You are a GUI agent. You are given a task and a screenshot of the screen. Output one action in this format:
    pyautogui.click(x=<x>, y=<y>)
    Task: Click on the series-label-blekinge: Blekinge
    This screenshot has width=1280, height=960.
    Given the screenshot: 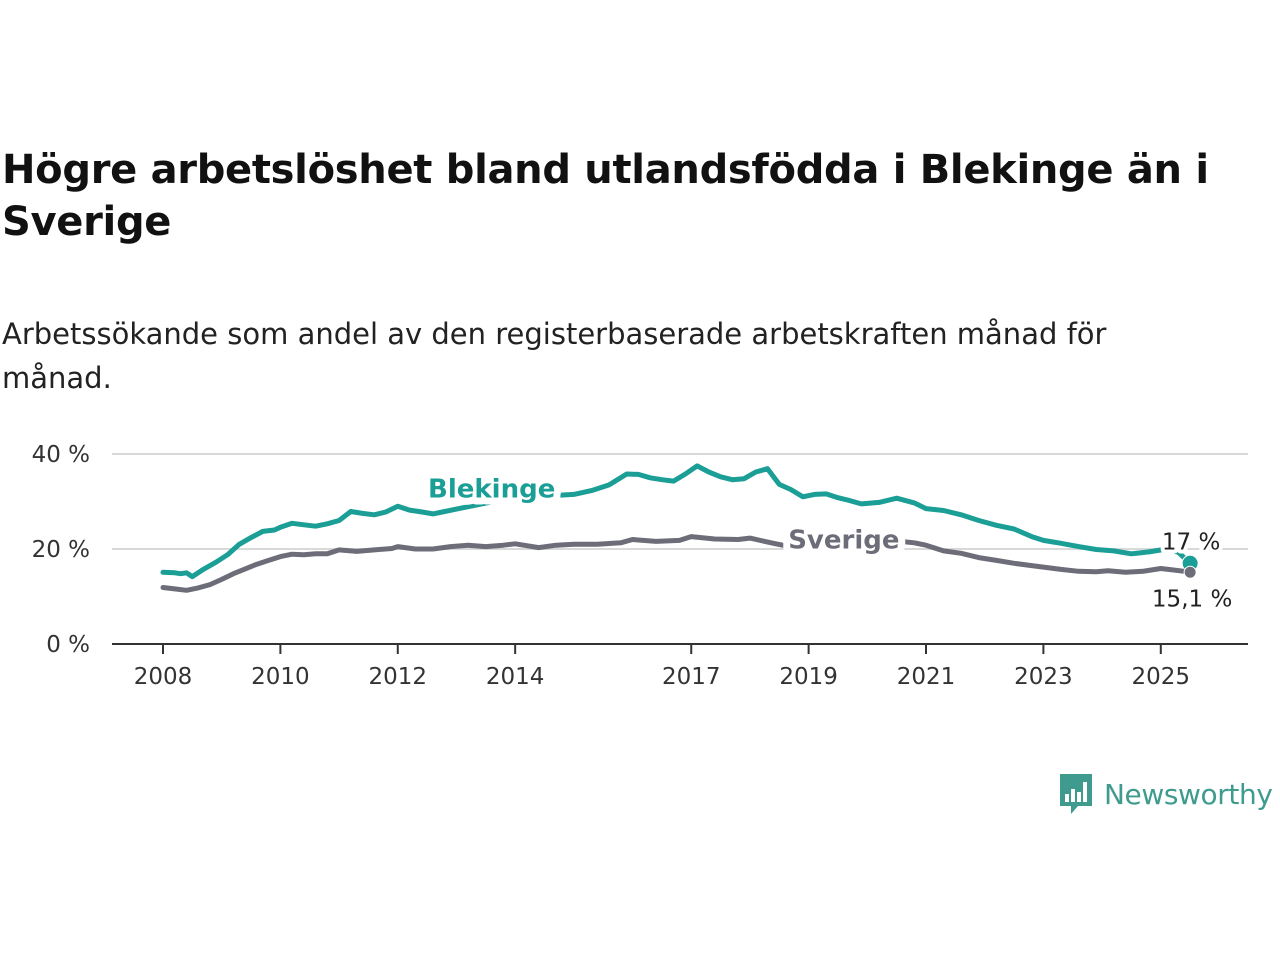 What is the action you would take?
    pyautogui.click(x=491, y=490)
    